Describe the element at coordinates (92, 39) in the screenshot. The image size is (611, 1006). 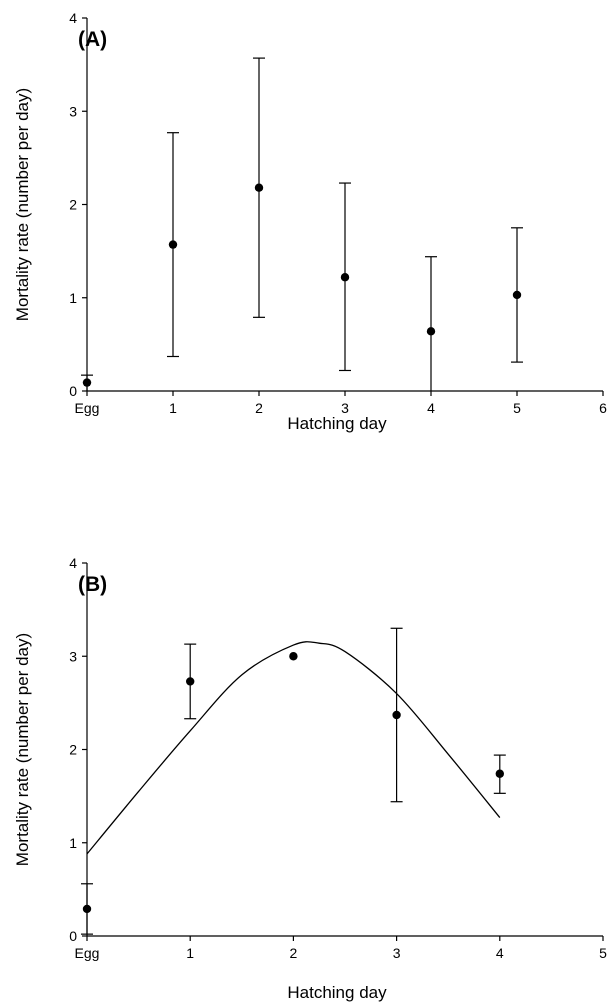
I see `panel-label: (A)` at that location.